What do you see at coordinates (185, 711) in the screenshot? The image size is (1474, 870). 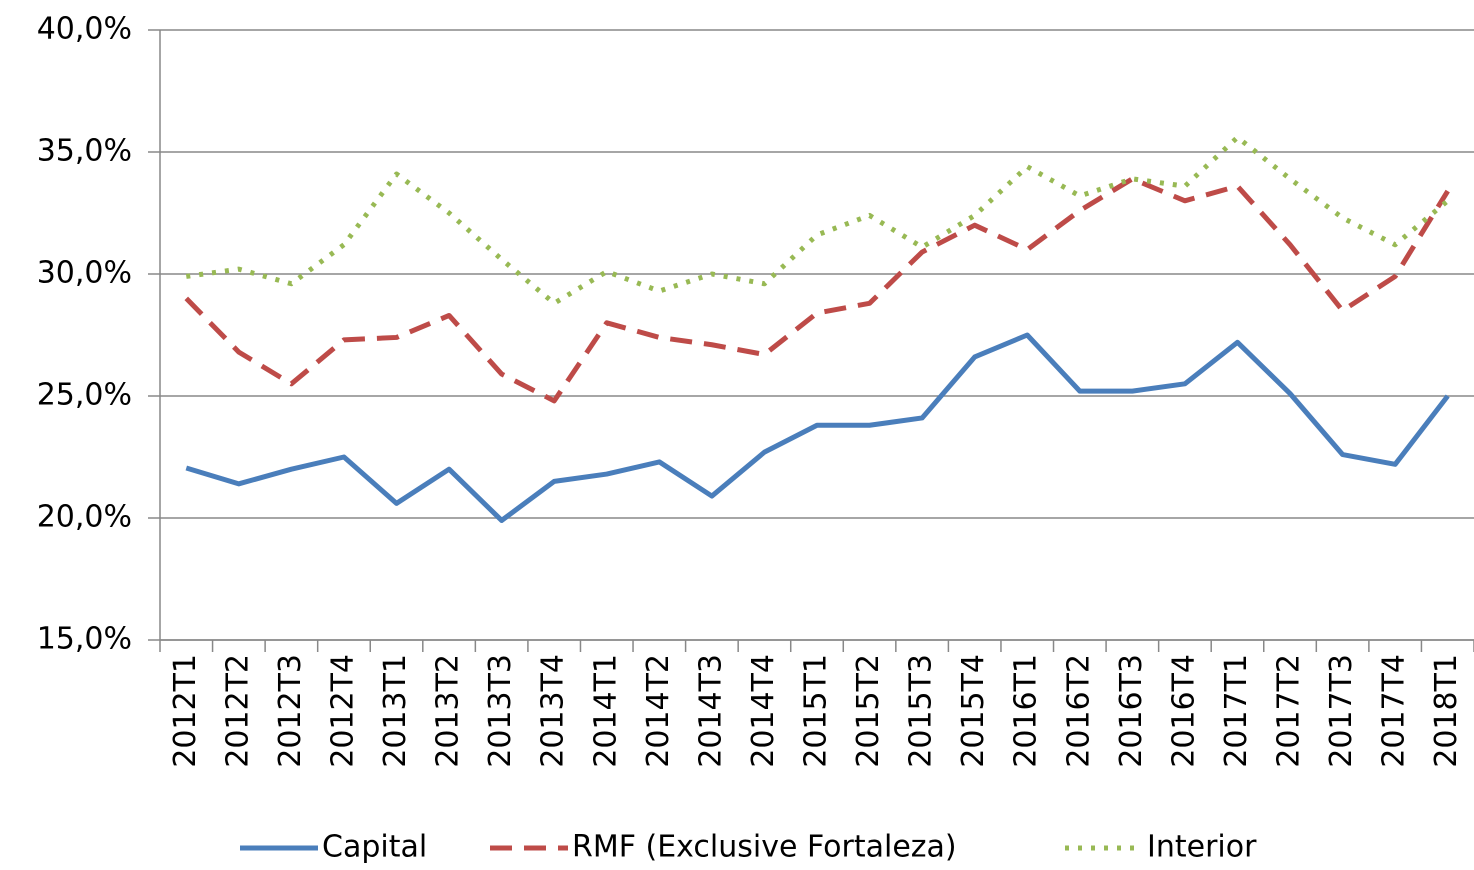 I see `x-tick-label: 2012T1` at bounding box center [185, 711].